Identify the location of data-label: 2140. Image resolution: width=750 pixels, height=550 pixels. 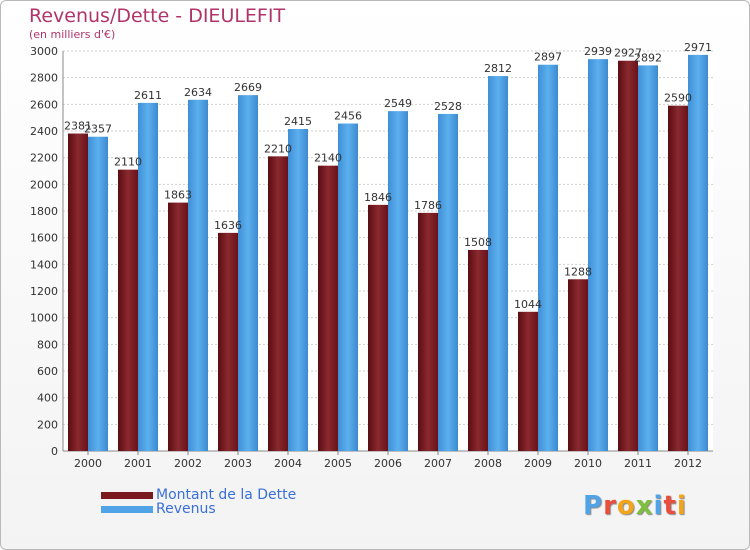
(328, 158).